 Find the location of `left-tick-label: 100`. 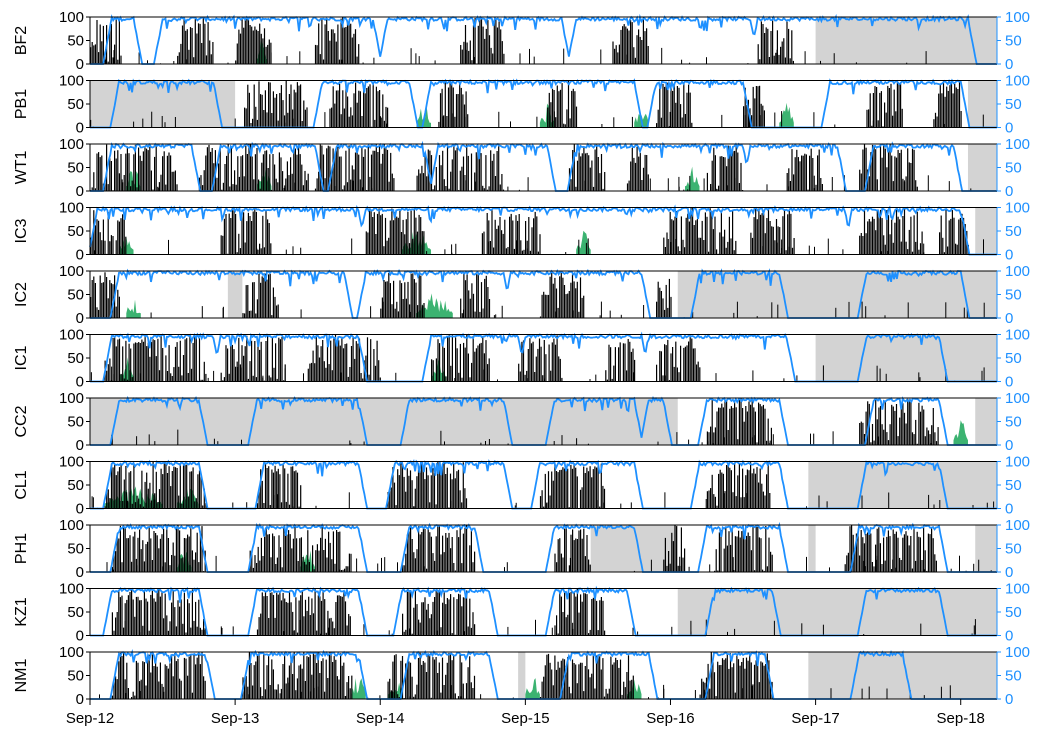

left-tick-label: 100 is located at coordinates (71, 652).